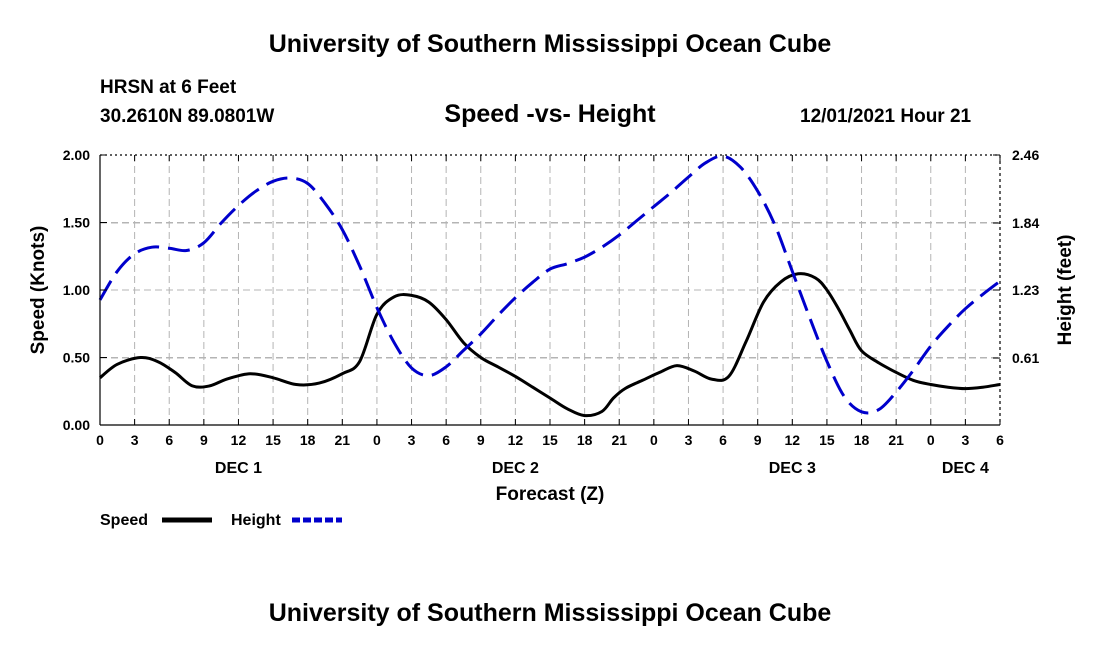 The width and height of the screenshot is (1100, 650). What do you see at coordinates (76, 425) in the screenshot?
I see `y-tick-label: 0.00` at bounding box center [76, 425].